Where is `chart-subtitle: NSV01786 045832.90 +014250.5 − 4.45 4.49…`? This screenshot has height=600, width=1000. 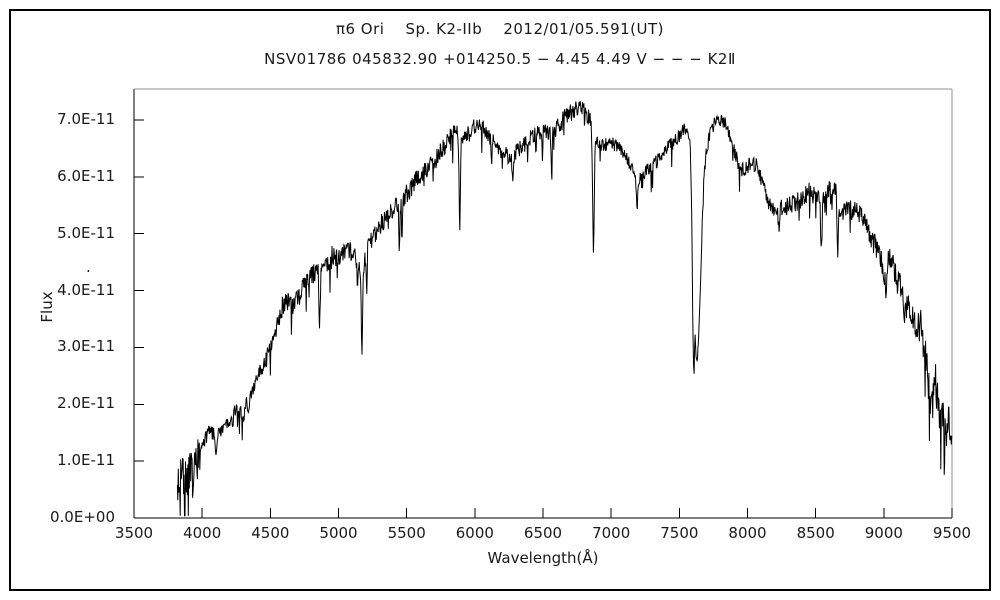 chart-subtitle: NSV01786 045832.90 +014250.5 − 4.45 4.49… is located at coordinates (500, 59).